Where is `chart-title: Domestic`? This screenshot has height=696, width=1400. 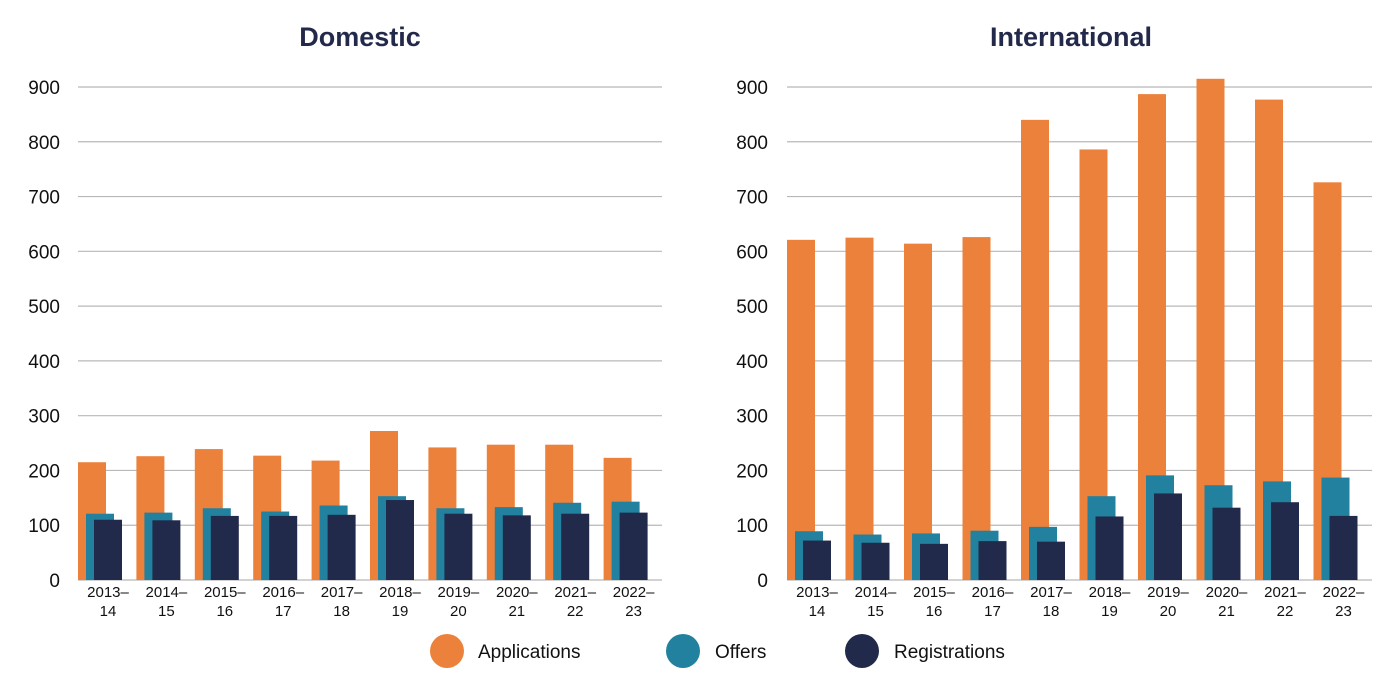
chart-title: Domestic is located at coordinates (360, 37).